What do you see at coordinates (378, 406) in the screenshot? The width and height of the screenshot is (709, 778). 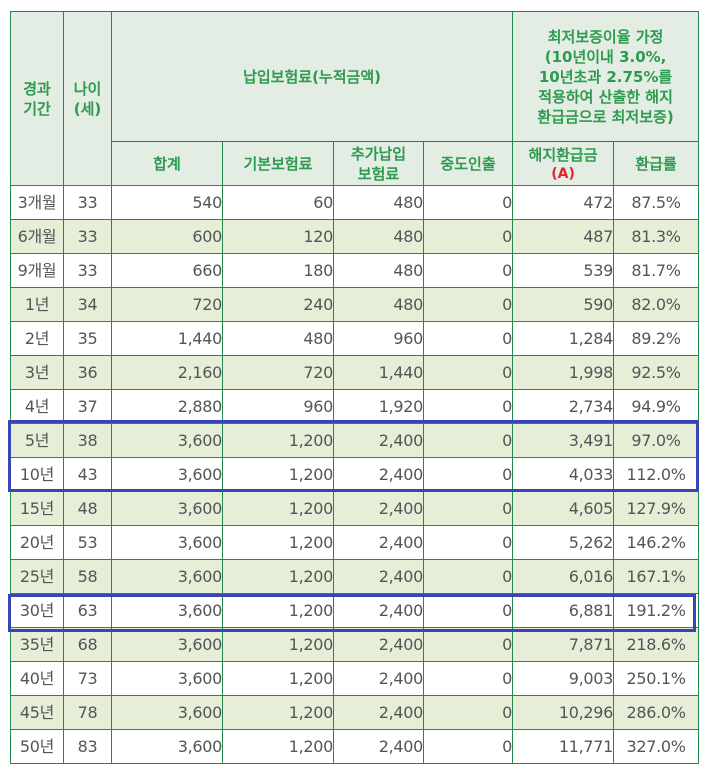 I see `cell-extra: 1,920` at bounding box center [378, 406].